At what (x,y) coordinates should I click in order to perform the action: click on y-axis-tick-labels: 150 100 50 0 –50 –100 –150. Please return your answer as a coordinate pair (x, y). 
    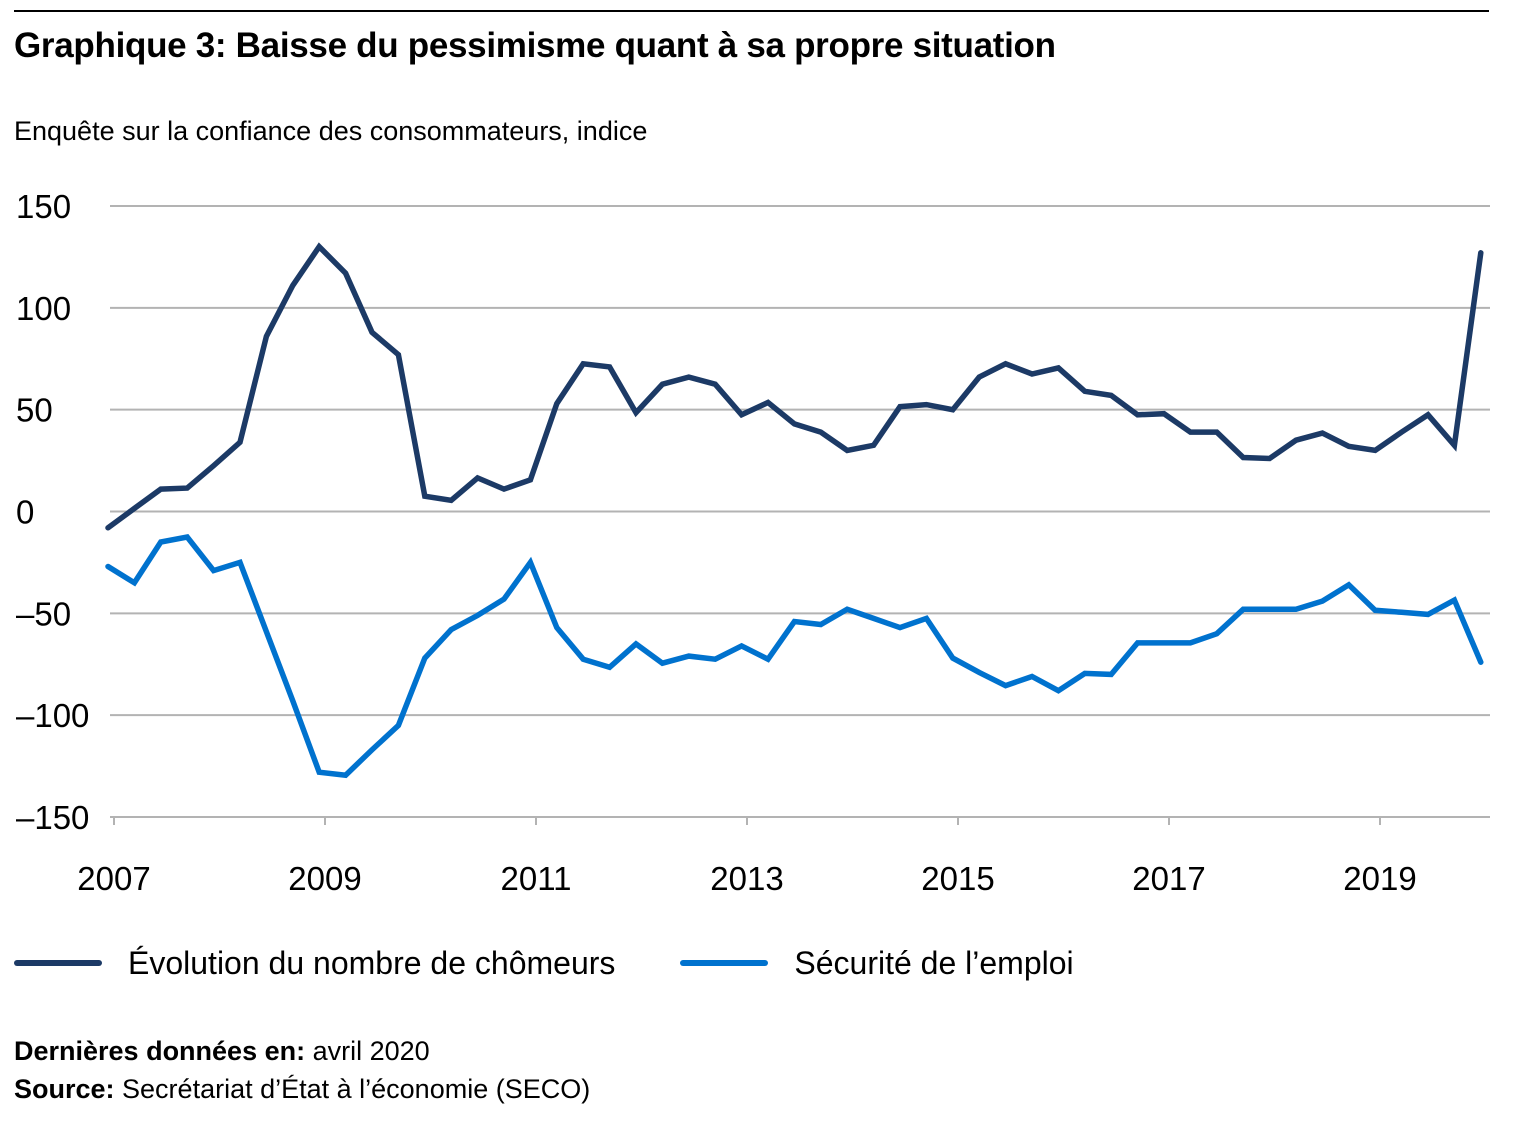
    Looking at the image, I should click on (52, 512).